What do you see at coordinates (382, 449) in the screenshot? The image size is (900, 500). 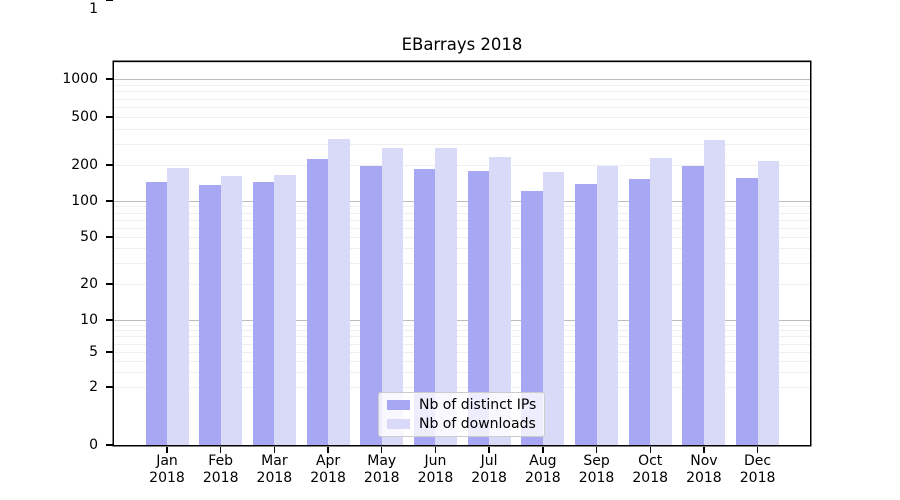 I see `x-tick-may` at bounding box center [382, 449].